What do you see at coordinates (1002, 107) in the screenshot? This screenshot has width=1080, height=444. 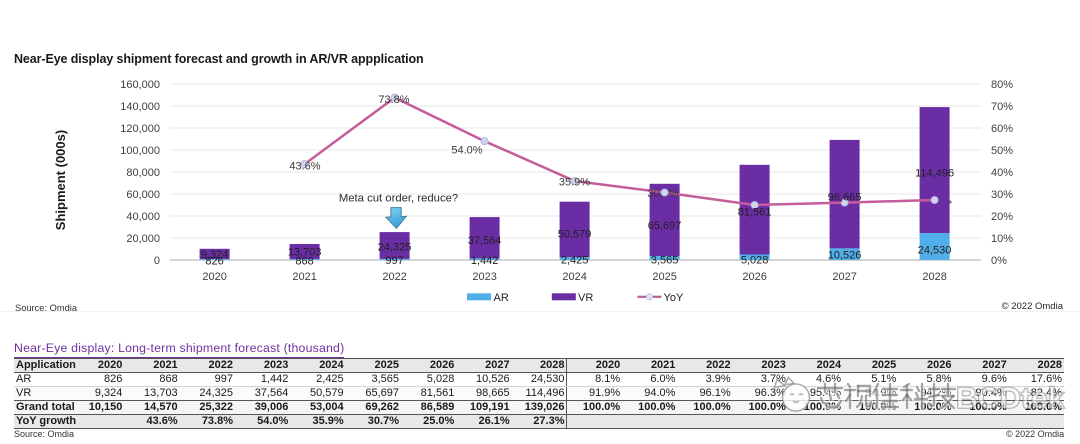 I see `svg-text: 70%` at bounding box center [1002, 107].